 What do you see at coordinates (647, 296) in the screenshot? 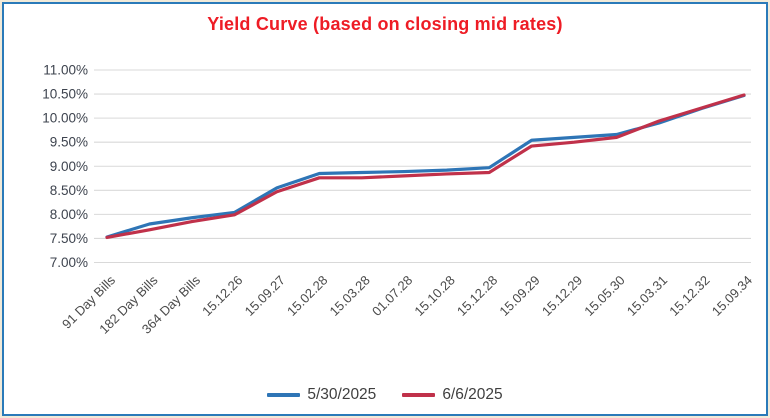
I see `x-category-label: 15.03.31` at bounding box center [647, 296].